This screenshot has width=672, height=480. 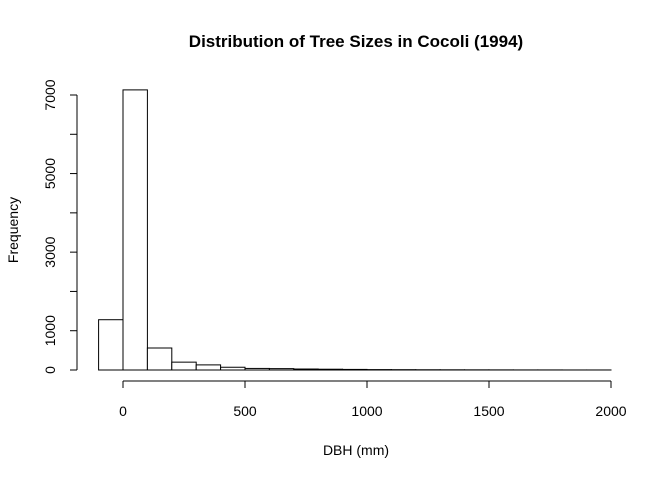 What do you see at coordinates (50, 94) in the screenshot?
I see `y-tick-label: 7000` at bounding box center [50, 94].